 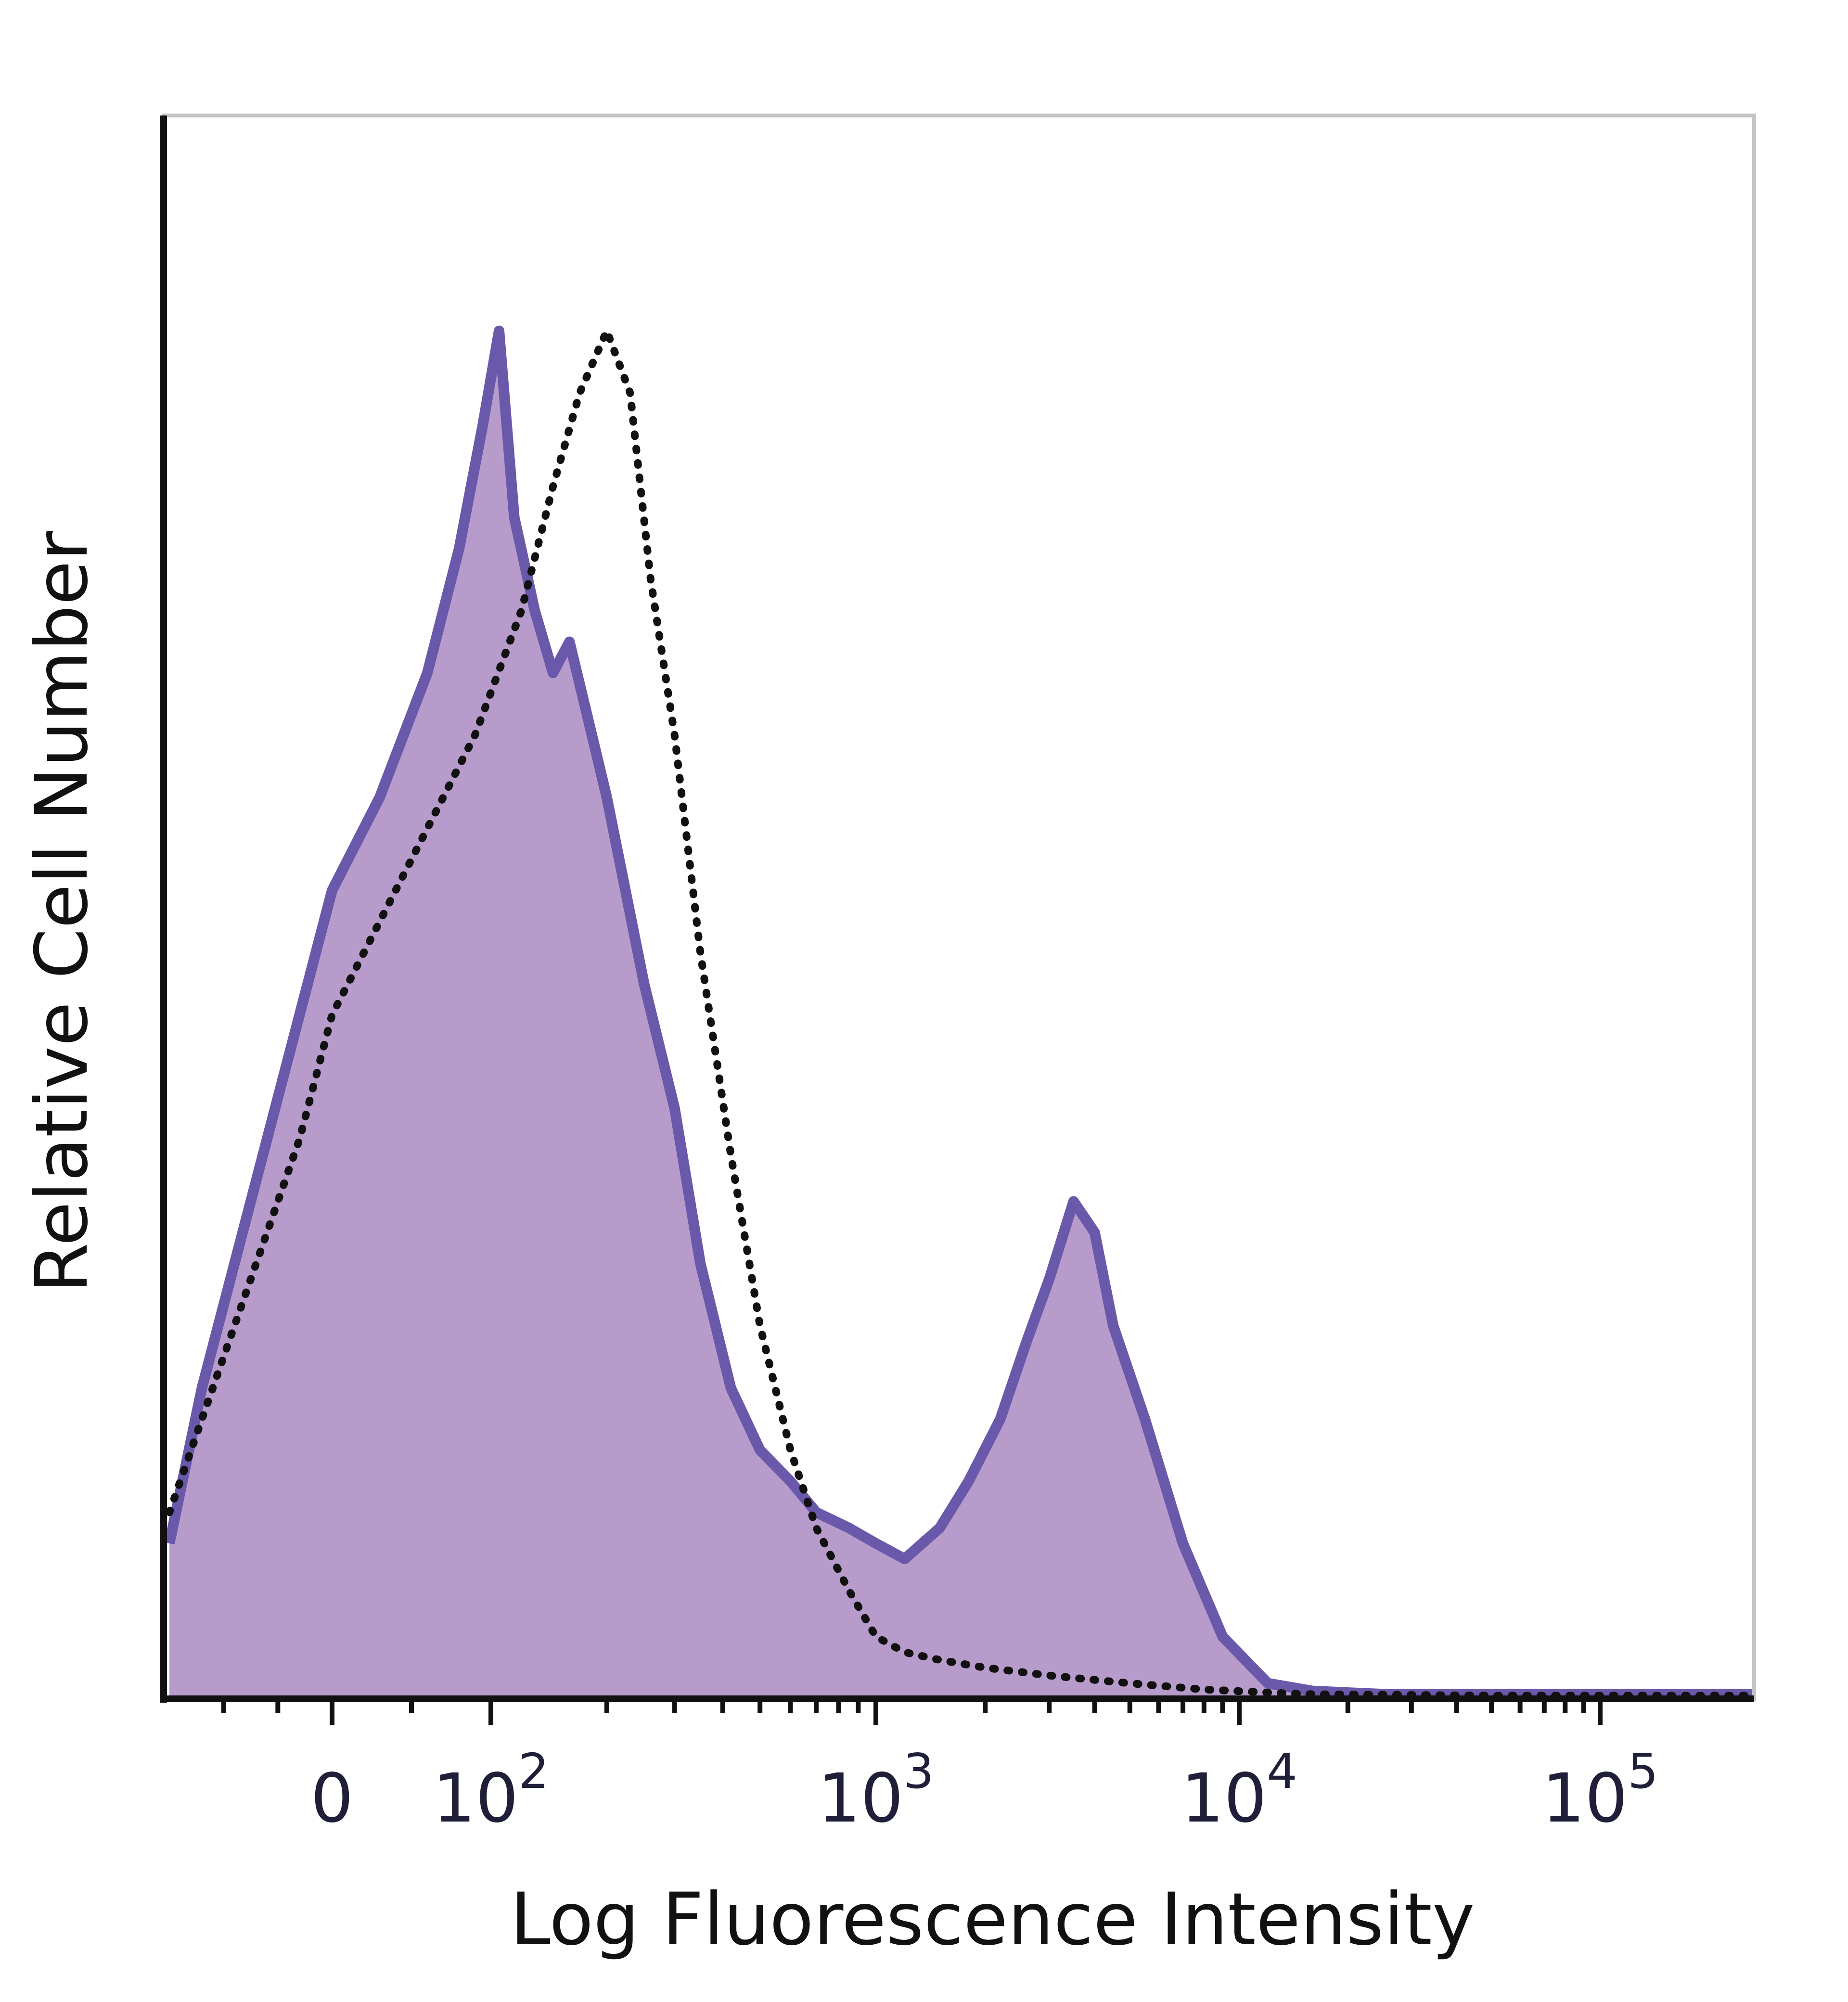 What do you see at coordinates (918, 1771) in the screenshot?
I see `x-tick-label-exponent: 3` at bounding box center [918, 1771].